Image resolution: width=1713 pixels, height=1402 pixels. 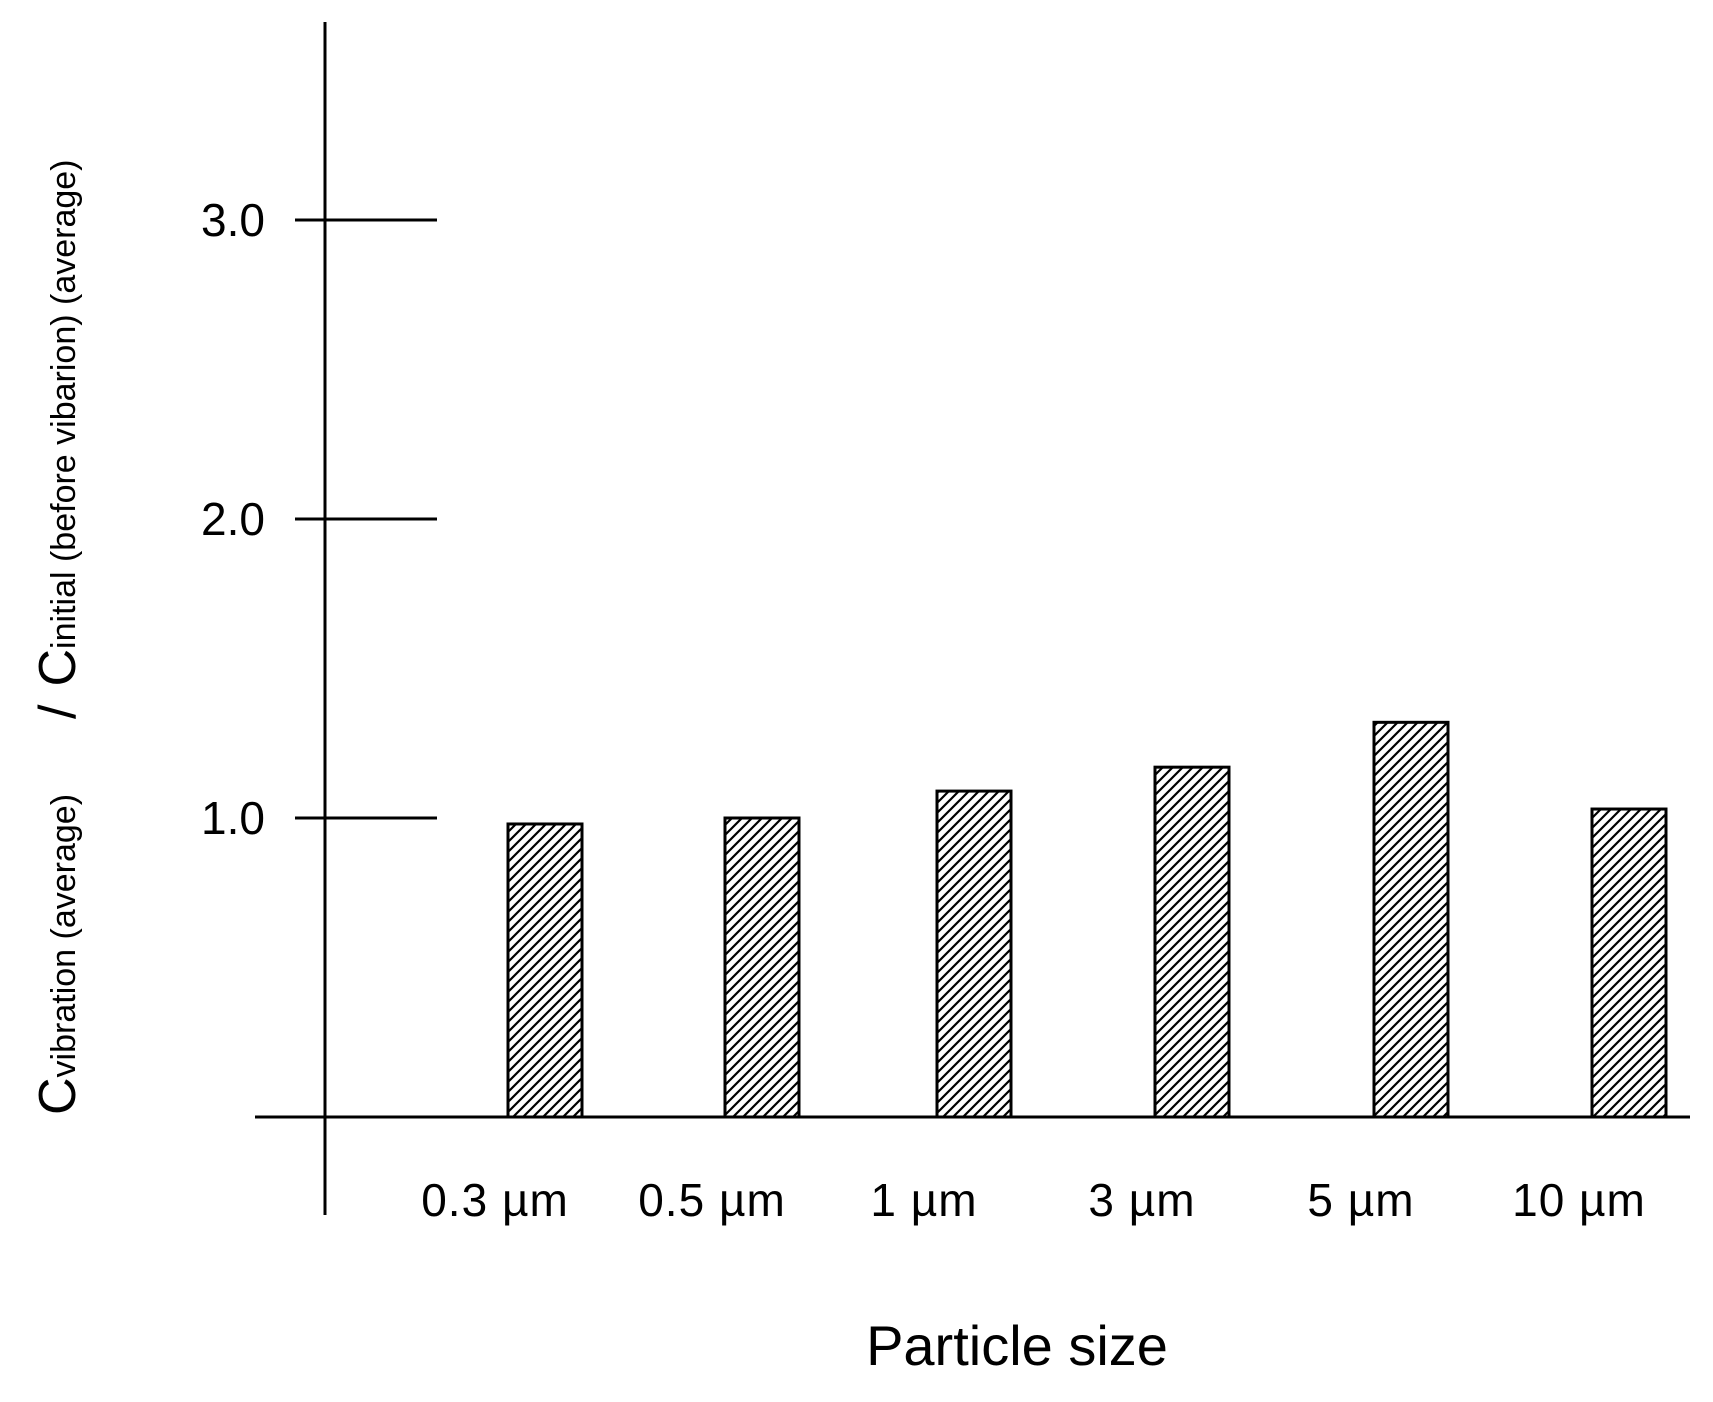 What do you see at coordinates (1360, 1200) in the screenshot?
I see `x-tick-label: 5 µm` at bounding box center [1360, 1200].